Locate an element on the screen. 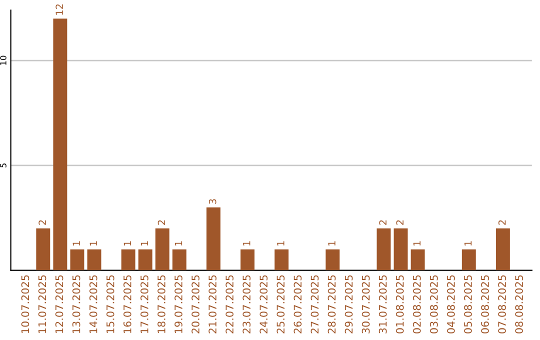 The image size is (540, 340). data-label: 12 is located at coordinates (59, 9).